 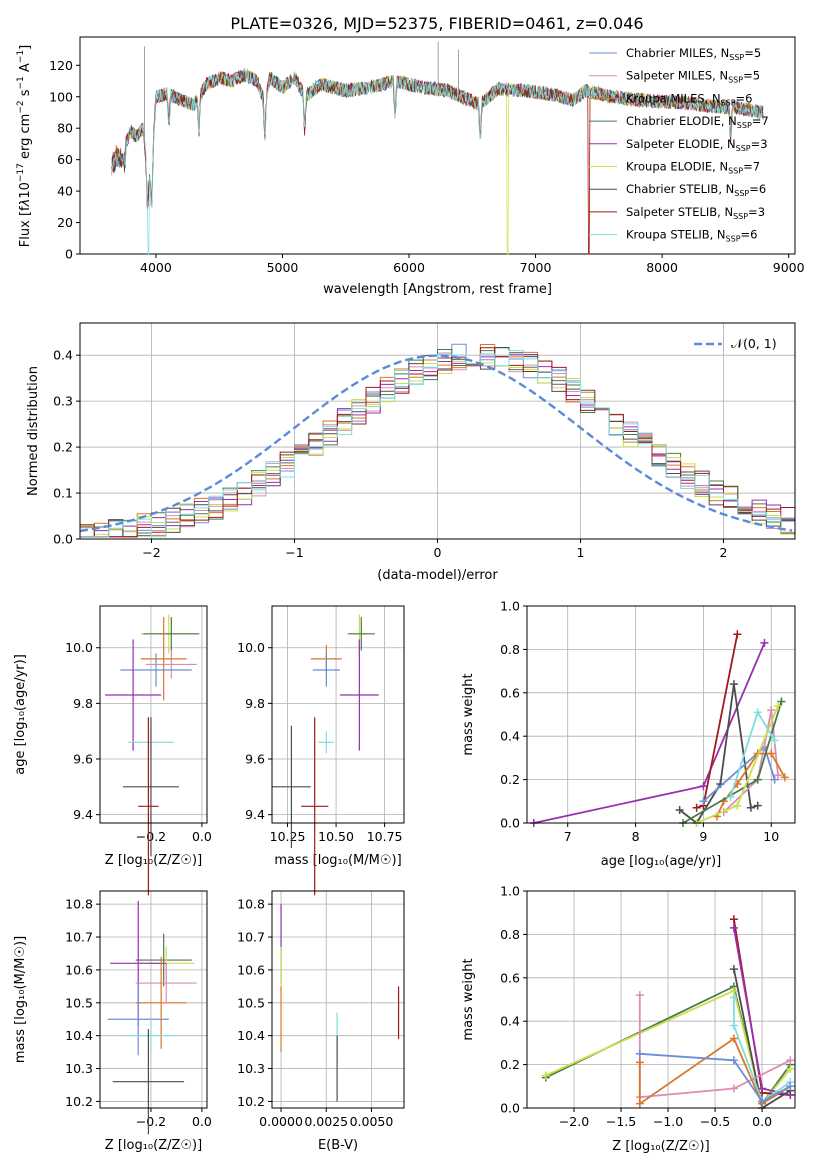 What do you see at coordinates (752, 53) in the screenshot?
I see `legend-suffix: =5` at bounding box center [752, 53].